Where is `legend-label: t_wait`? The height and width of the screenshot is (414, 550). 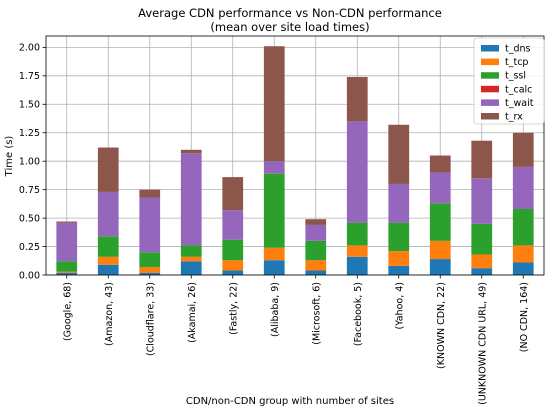 legend-label: t_wait is located at coordinates (519, 103).